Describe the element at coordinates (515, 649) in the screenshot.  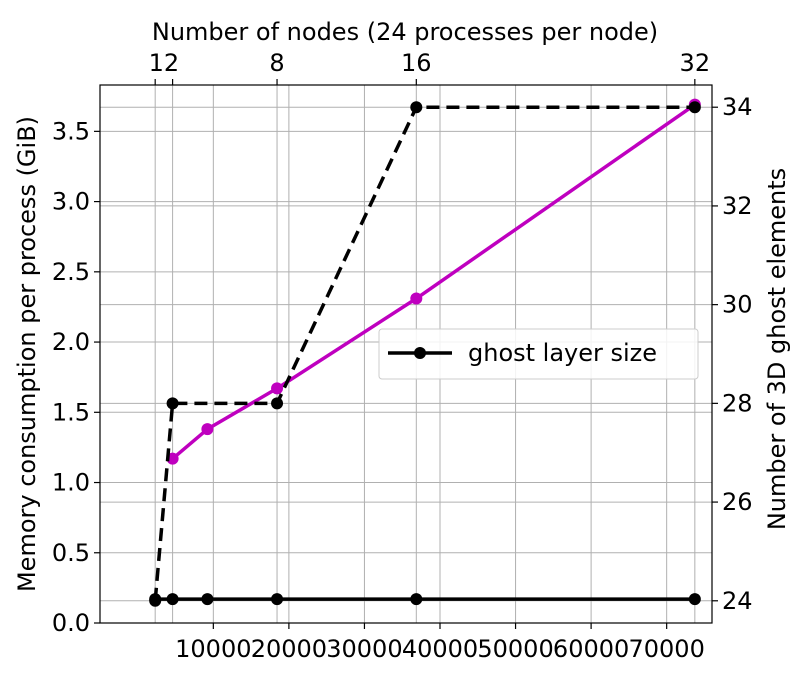
I see `x-tick-label-4: 50000` at that location.